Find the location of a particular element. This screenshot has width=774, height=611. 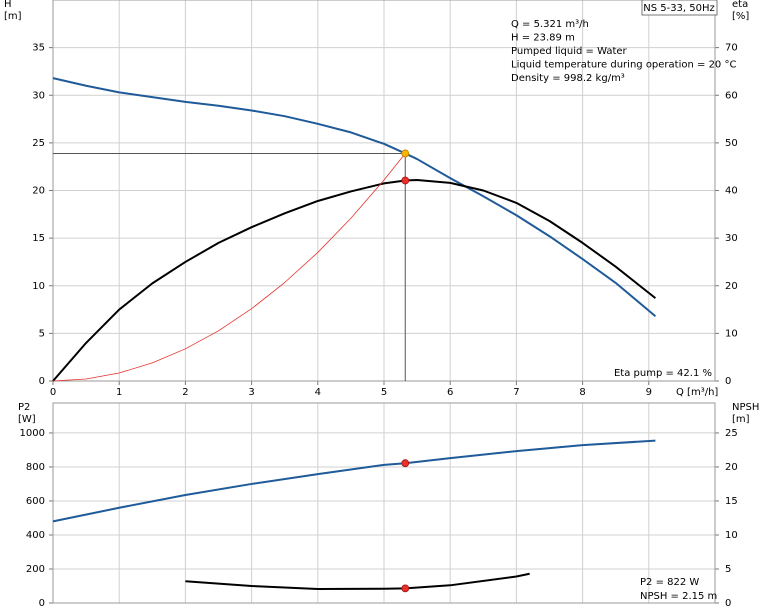

x-tick-label: 4 is located at coordinates (318, 392).